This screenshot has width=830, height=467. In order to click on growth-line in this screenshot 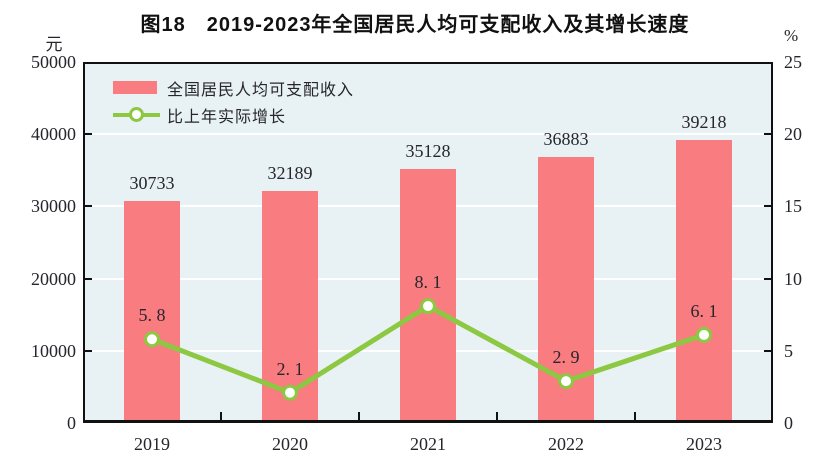, I will do `click(428, 349)`.